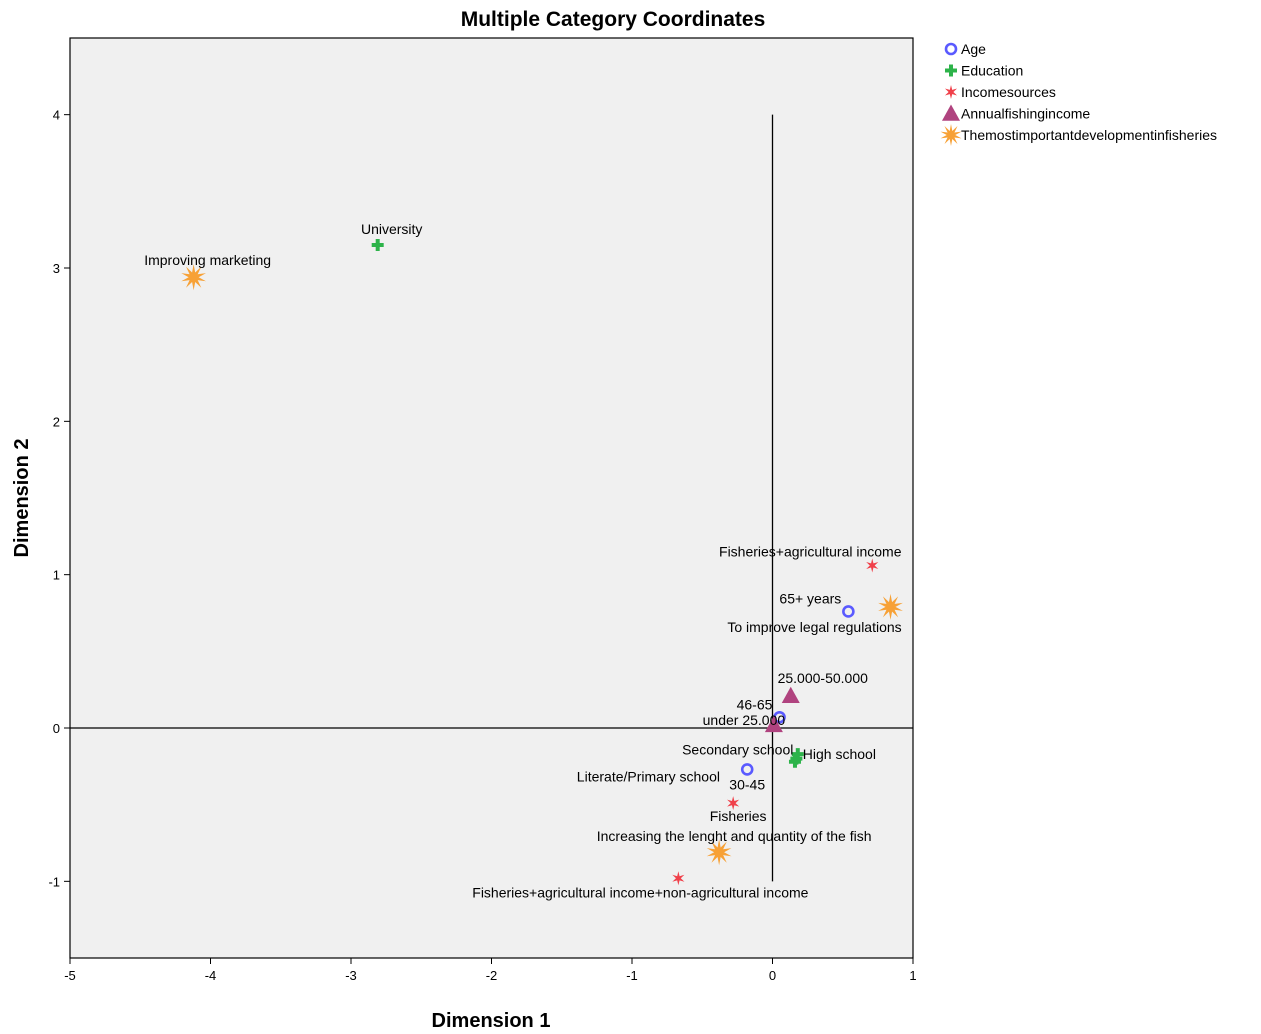 The image size is (1261, 1034). Describe the element at coordinates (1025, 114) in the screenshot. I see `legend-label: Annualfishingincome` at that location.